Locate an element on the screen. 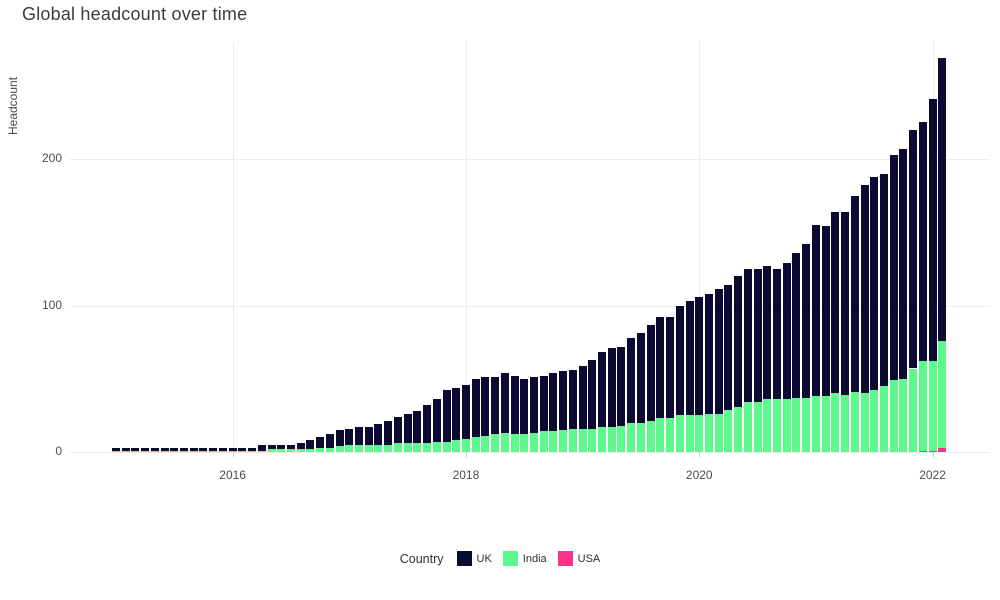 This screenshot has height=600, width=1000. y-tick-label: 200 is located at coordinates (51, 158).